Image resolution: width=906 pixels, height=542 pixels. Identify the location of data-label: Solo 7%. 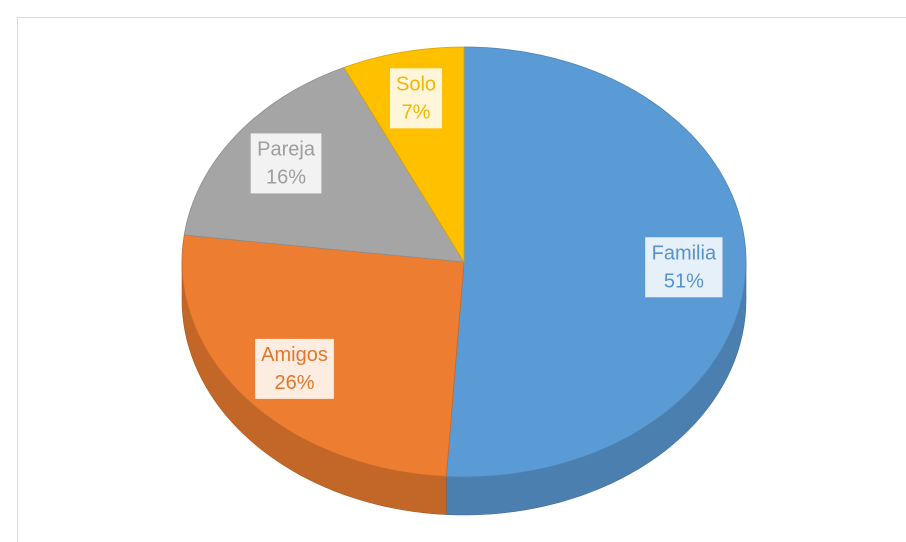
(416, 98).